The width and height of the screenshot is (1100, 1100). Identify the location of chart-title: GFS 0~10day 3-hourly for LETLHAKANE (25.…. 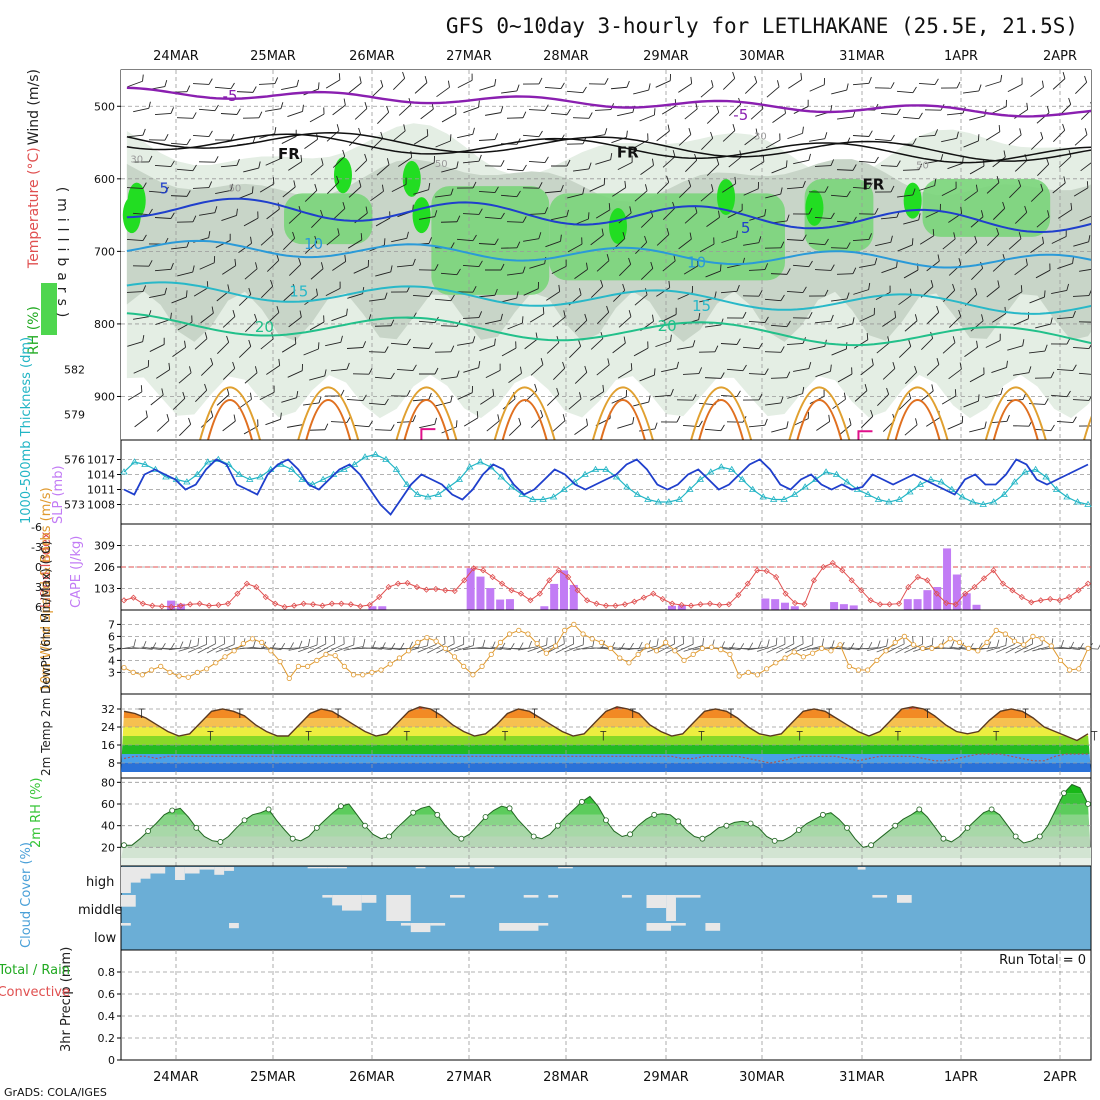
(762, 26).